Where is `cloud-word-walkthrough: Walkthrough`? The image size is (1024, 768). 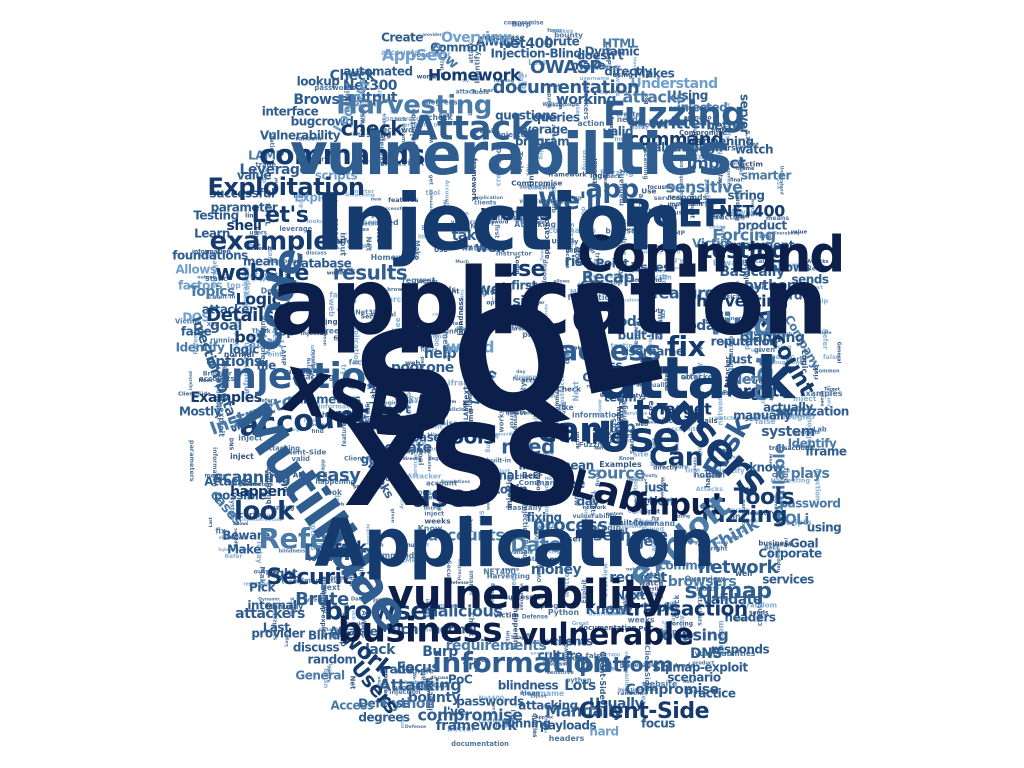
cloud-word-walkthrough: Walkthrough is located at coordinates (682, 148).